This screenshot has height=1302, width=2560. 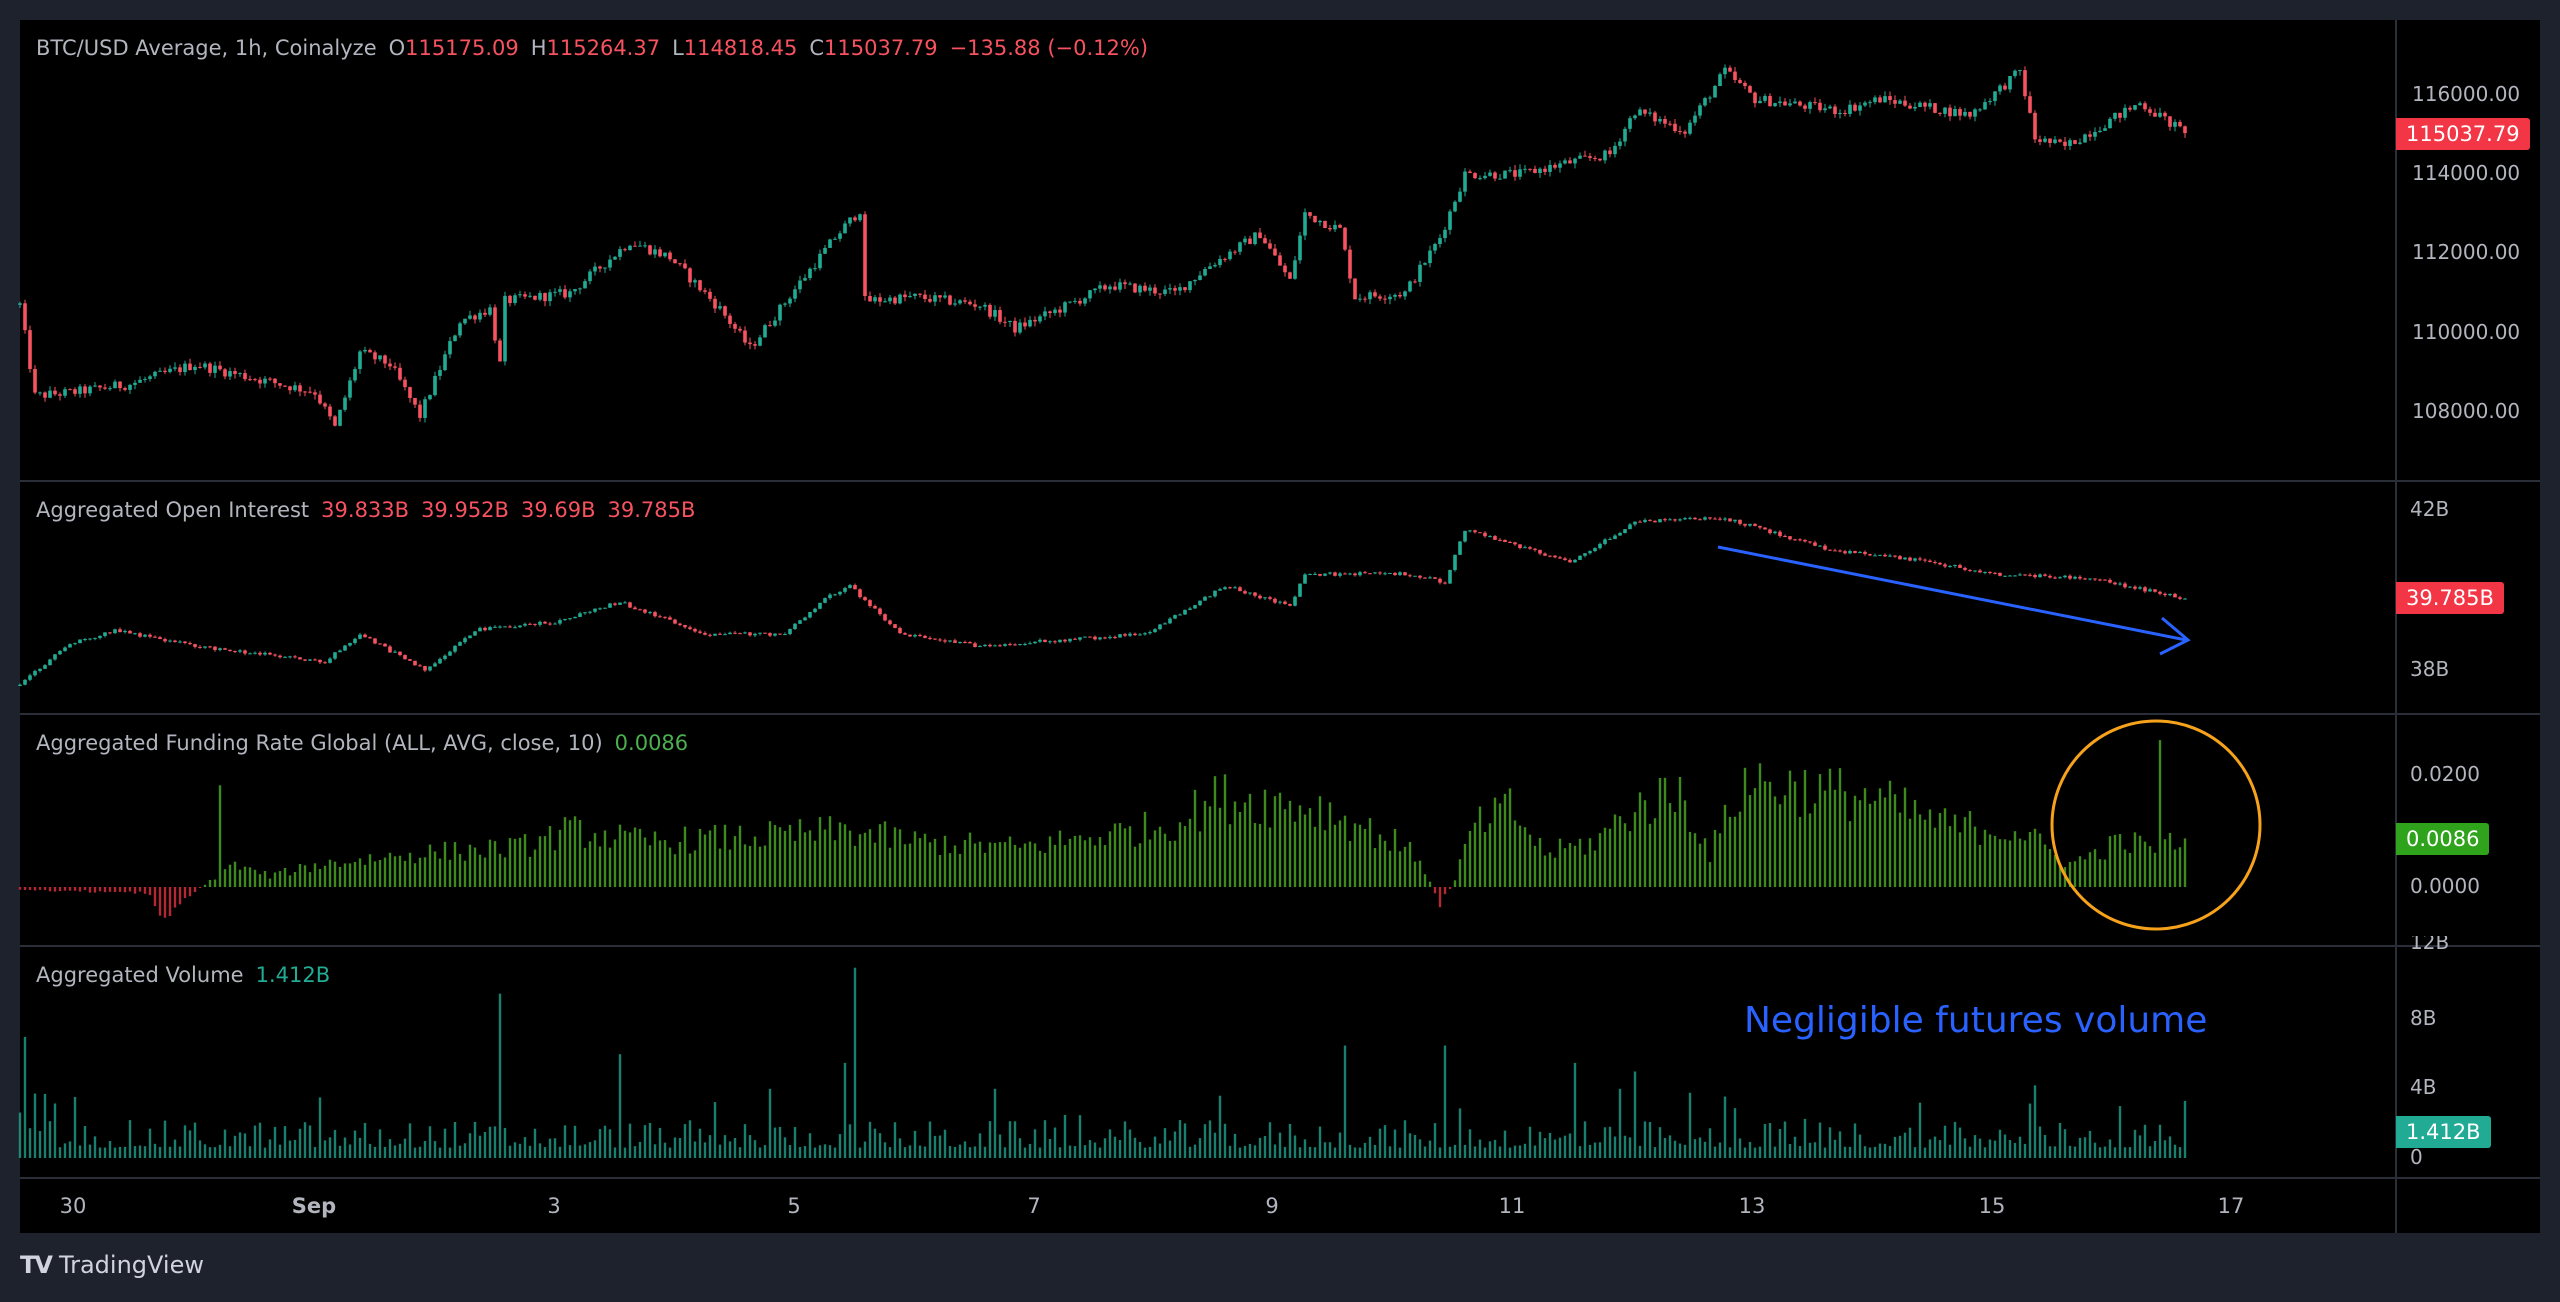 What do you see at coordinates (2156, 825) in the screenshot?
I see `funding-spike-circle` at bounding box center [2156, 825].